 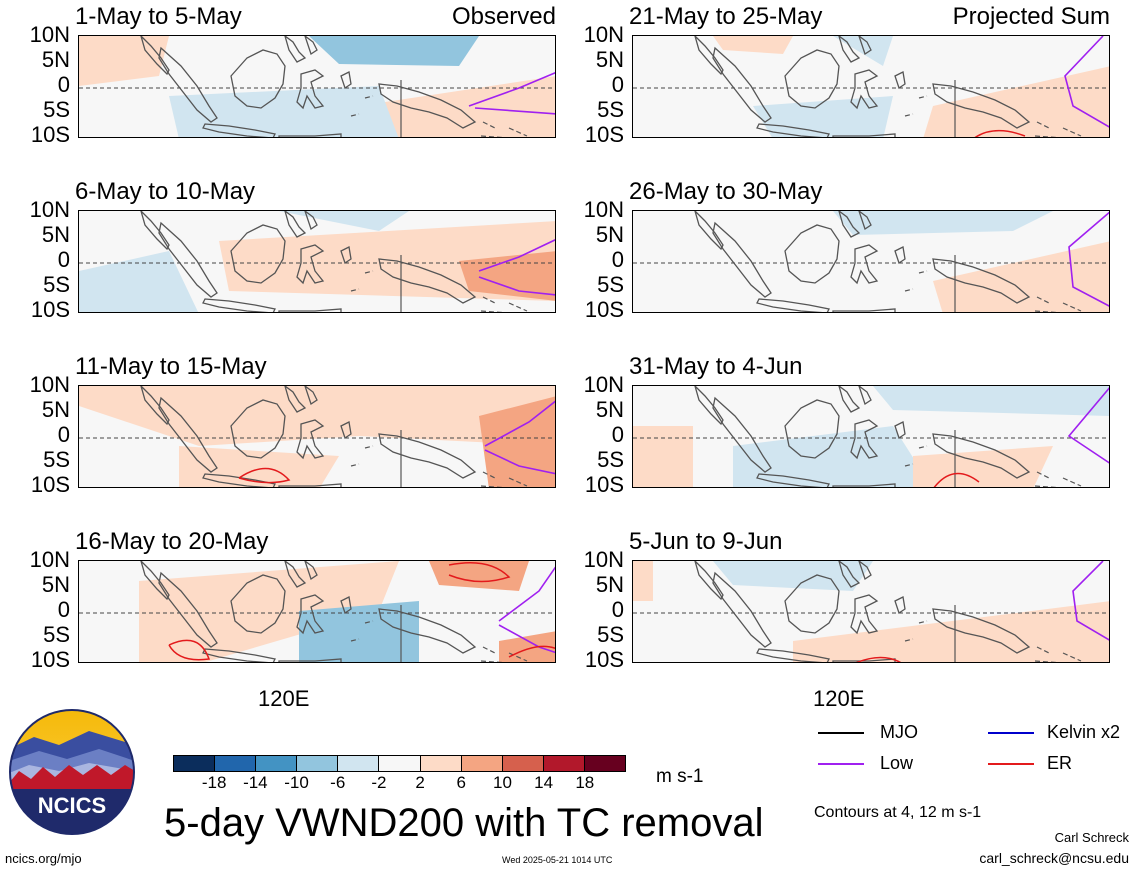 What do you see at coordinates (56, 634) in the screenshot?
I see `p4-lat-label: 5S` at bounding box center [56, 634].